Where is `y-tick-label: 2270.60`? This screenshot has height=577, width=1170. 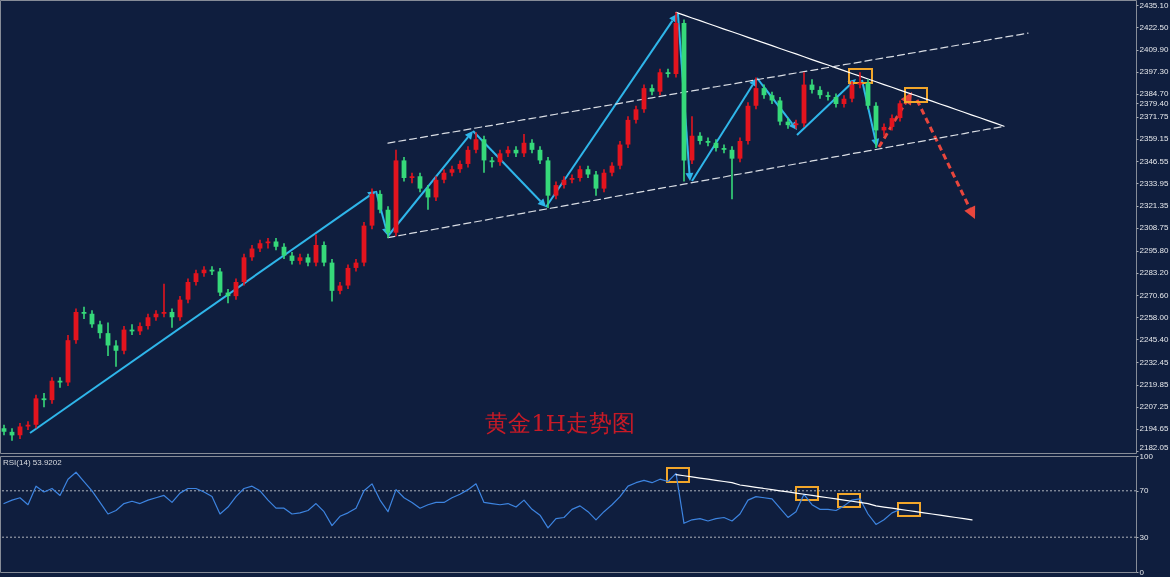
y-tick-label: 2270.60 is located at coordinates (1154, 295).